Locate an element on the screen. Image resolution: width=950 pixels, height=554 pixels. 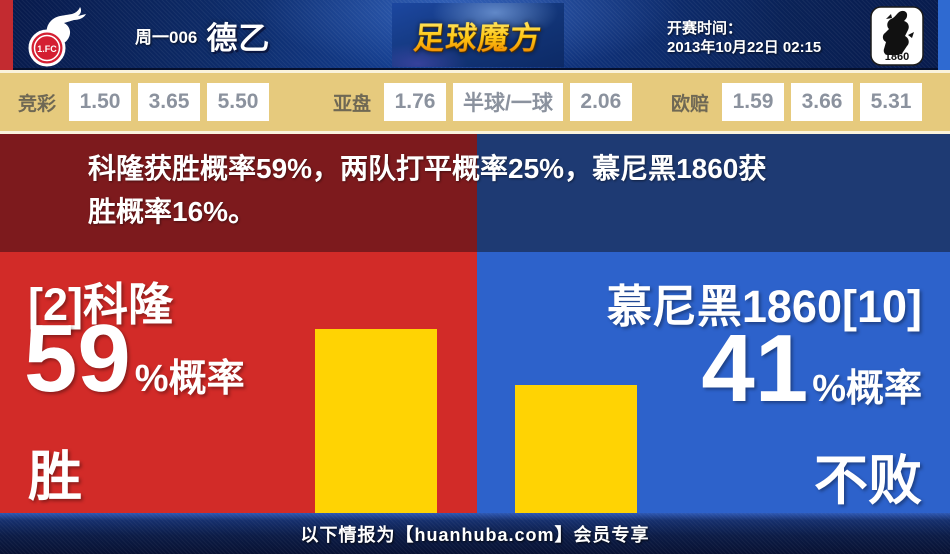
match-number-label: 周一006 is located at coordinates (166, 37).